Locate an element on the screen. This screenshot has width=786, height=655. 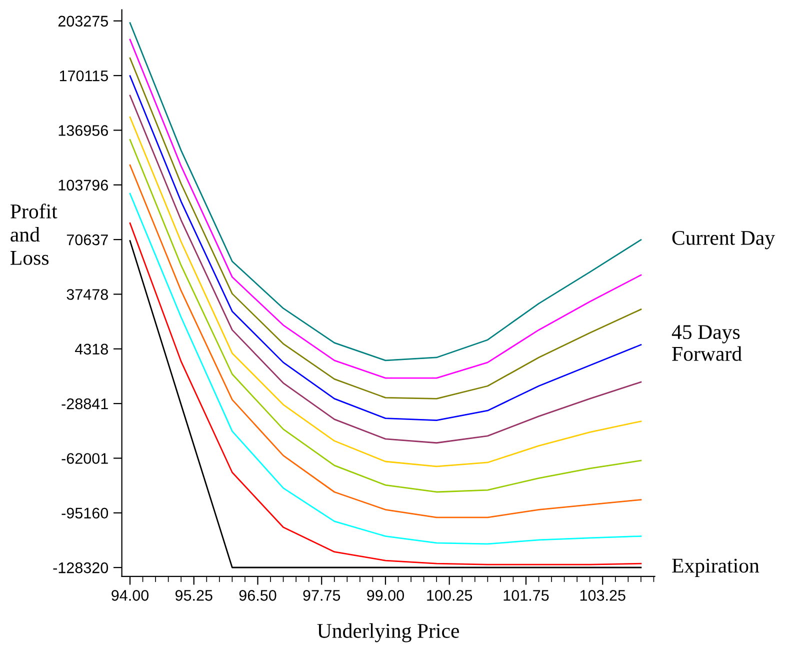
y-tick-label: -62001 is located at coordinates (85, 458).